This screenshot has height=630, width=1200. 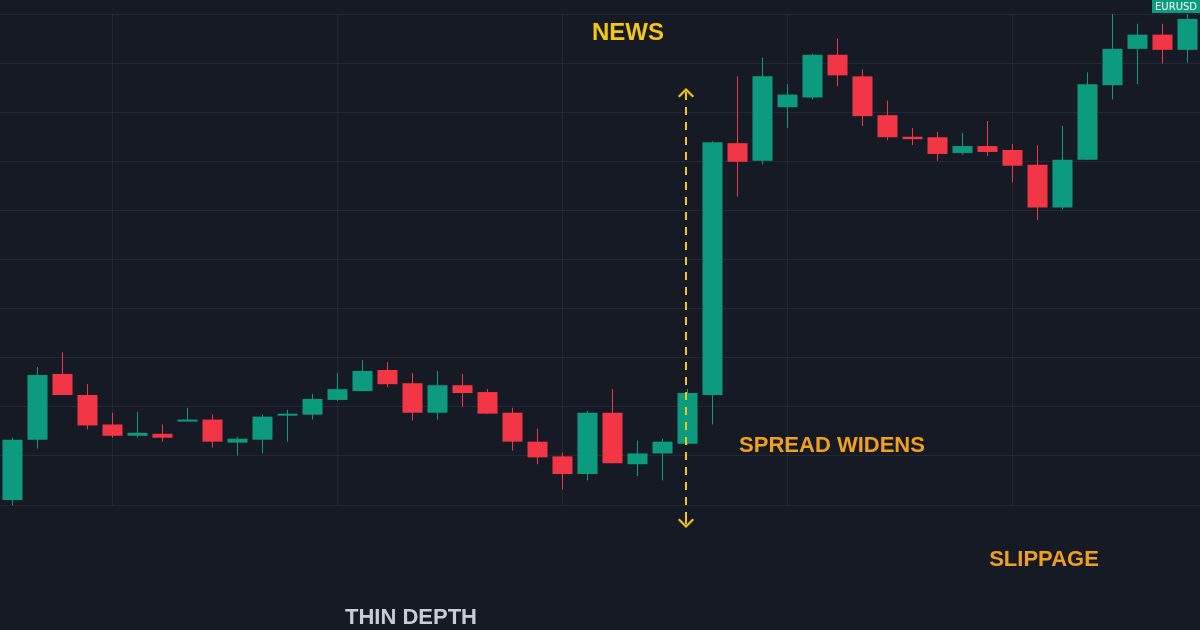 I want to click on text: EURUSD, so click(x=1176, y=6).